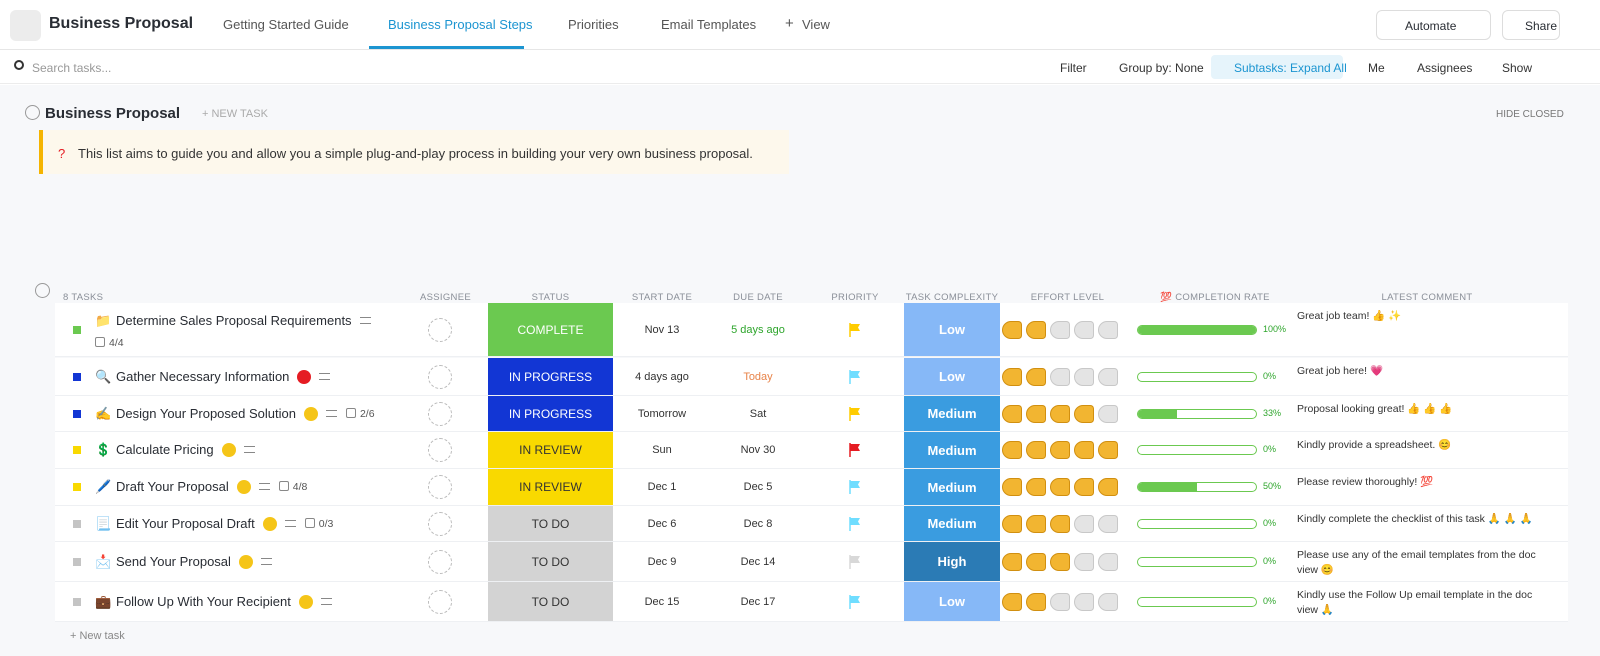 This screenshot has height=656, width=1600. I want to click on task-name: Draft Your Proposal, so click(172, 486).